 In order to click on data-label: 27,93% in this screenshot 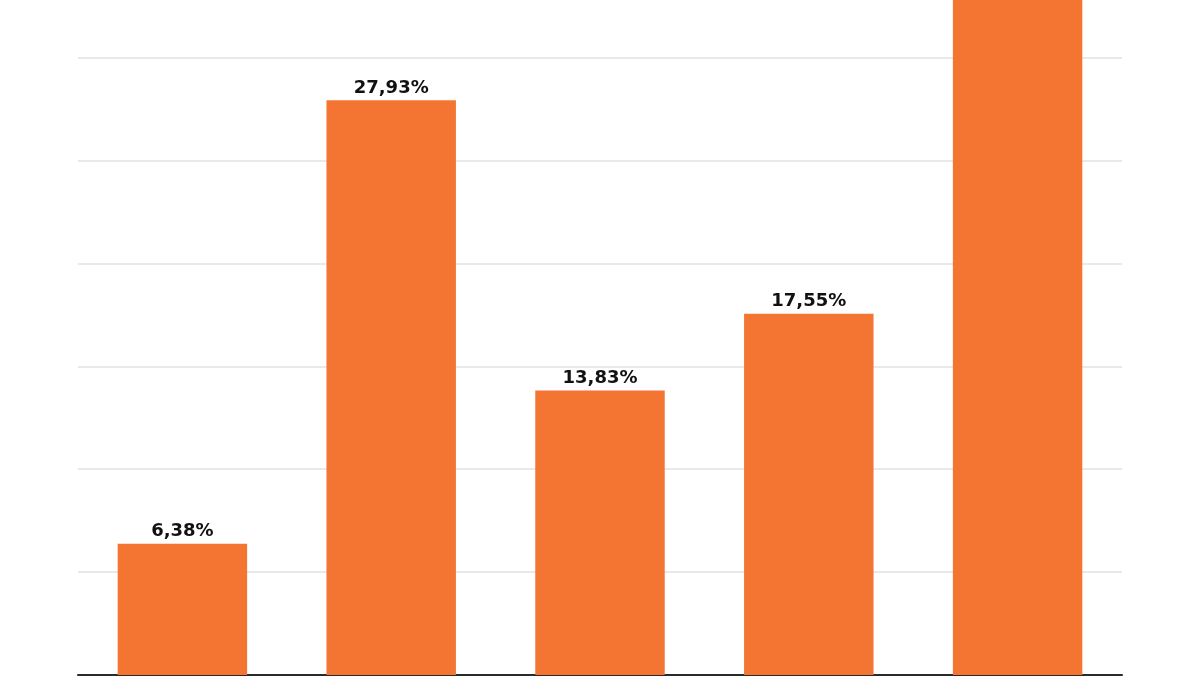, I will do `click(391, 86)`.